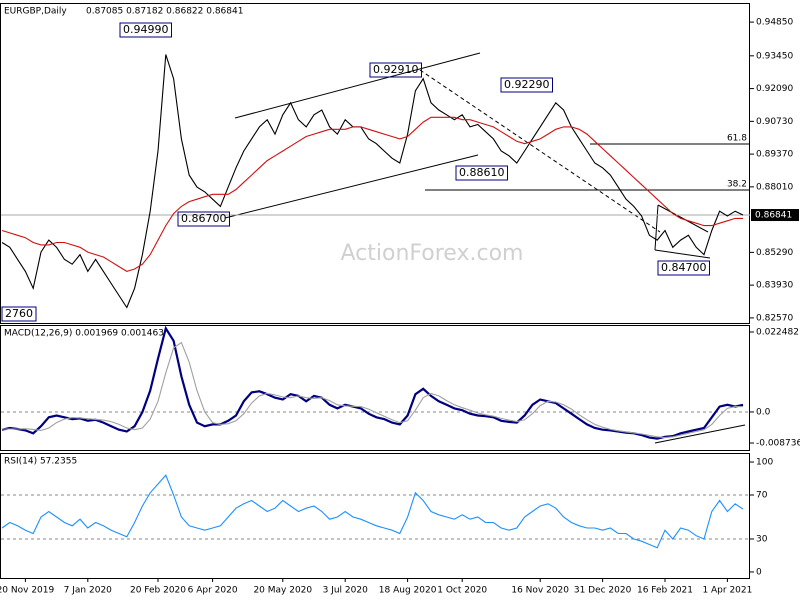 Image resolution: width=800 pixels, height=600 pixels. What do you see at coordinates (737, 138) in the screenshot?
I see `fib-label: 61.8` at bounding box center [737, 138].